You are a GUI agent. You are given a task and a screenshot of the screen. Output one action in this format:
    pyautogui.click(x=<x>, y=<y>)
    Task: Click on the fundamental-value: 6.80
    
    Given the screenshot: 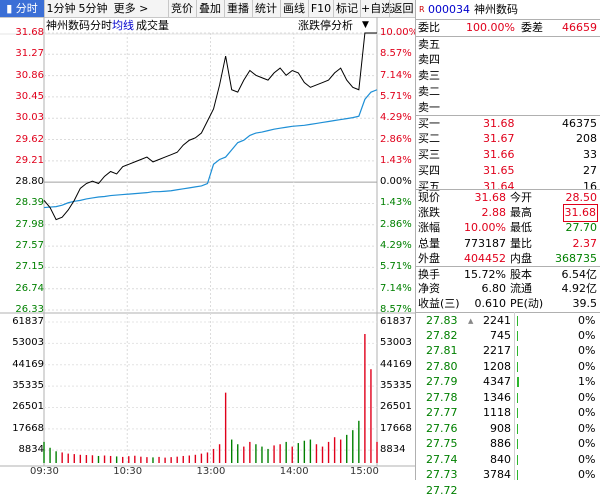 What is the action you would take?
    pyautogui.click(x=494, y=288)
    